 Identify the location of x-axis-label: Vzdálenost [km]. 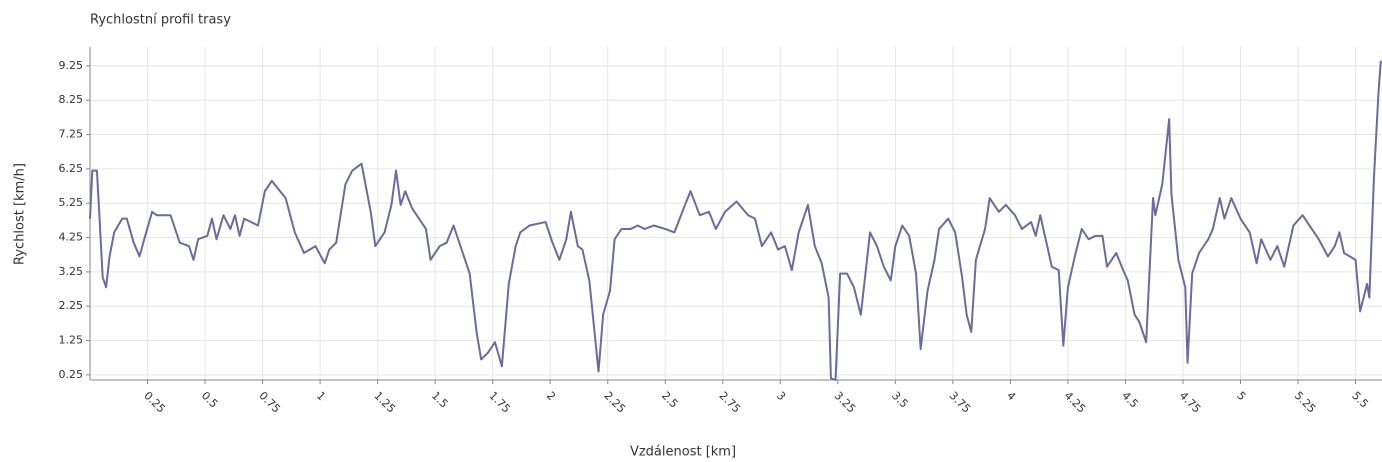
(683, 452).